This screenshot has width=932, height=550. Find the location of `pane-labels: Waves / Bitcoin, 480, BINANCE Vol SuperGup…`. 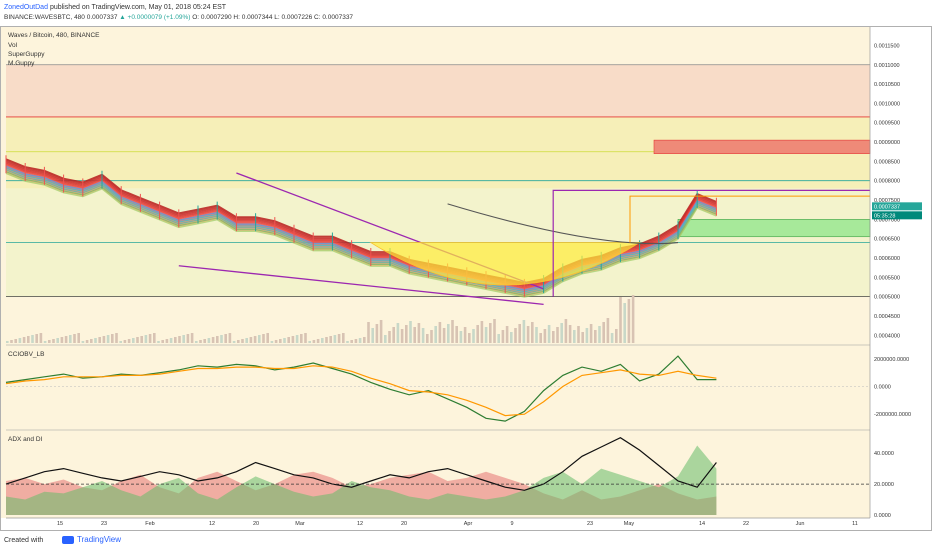

pane-labels: Waves / Bitcoin, 480, BINANCE Vol SuperGup… is located at coordinates (54, 237).